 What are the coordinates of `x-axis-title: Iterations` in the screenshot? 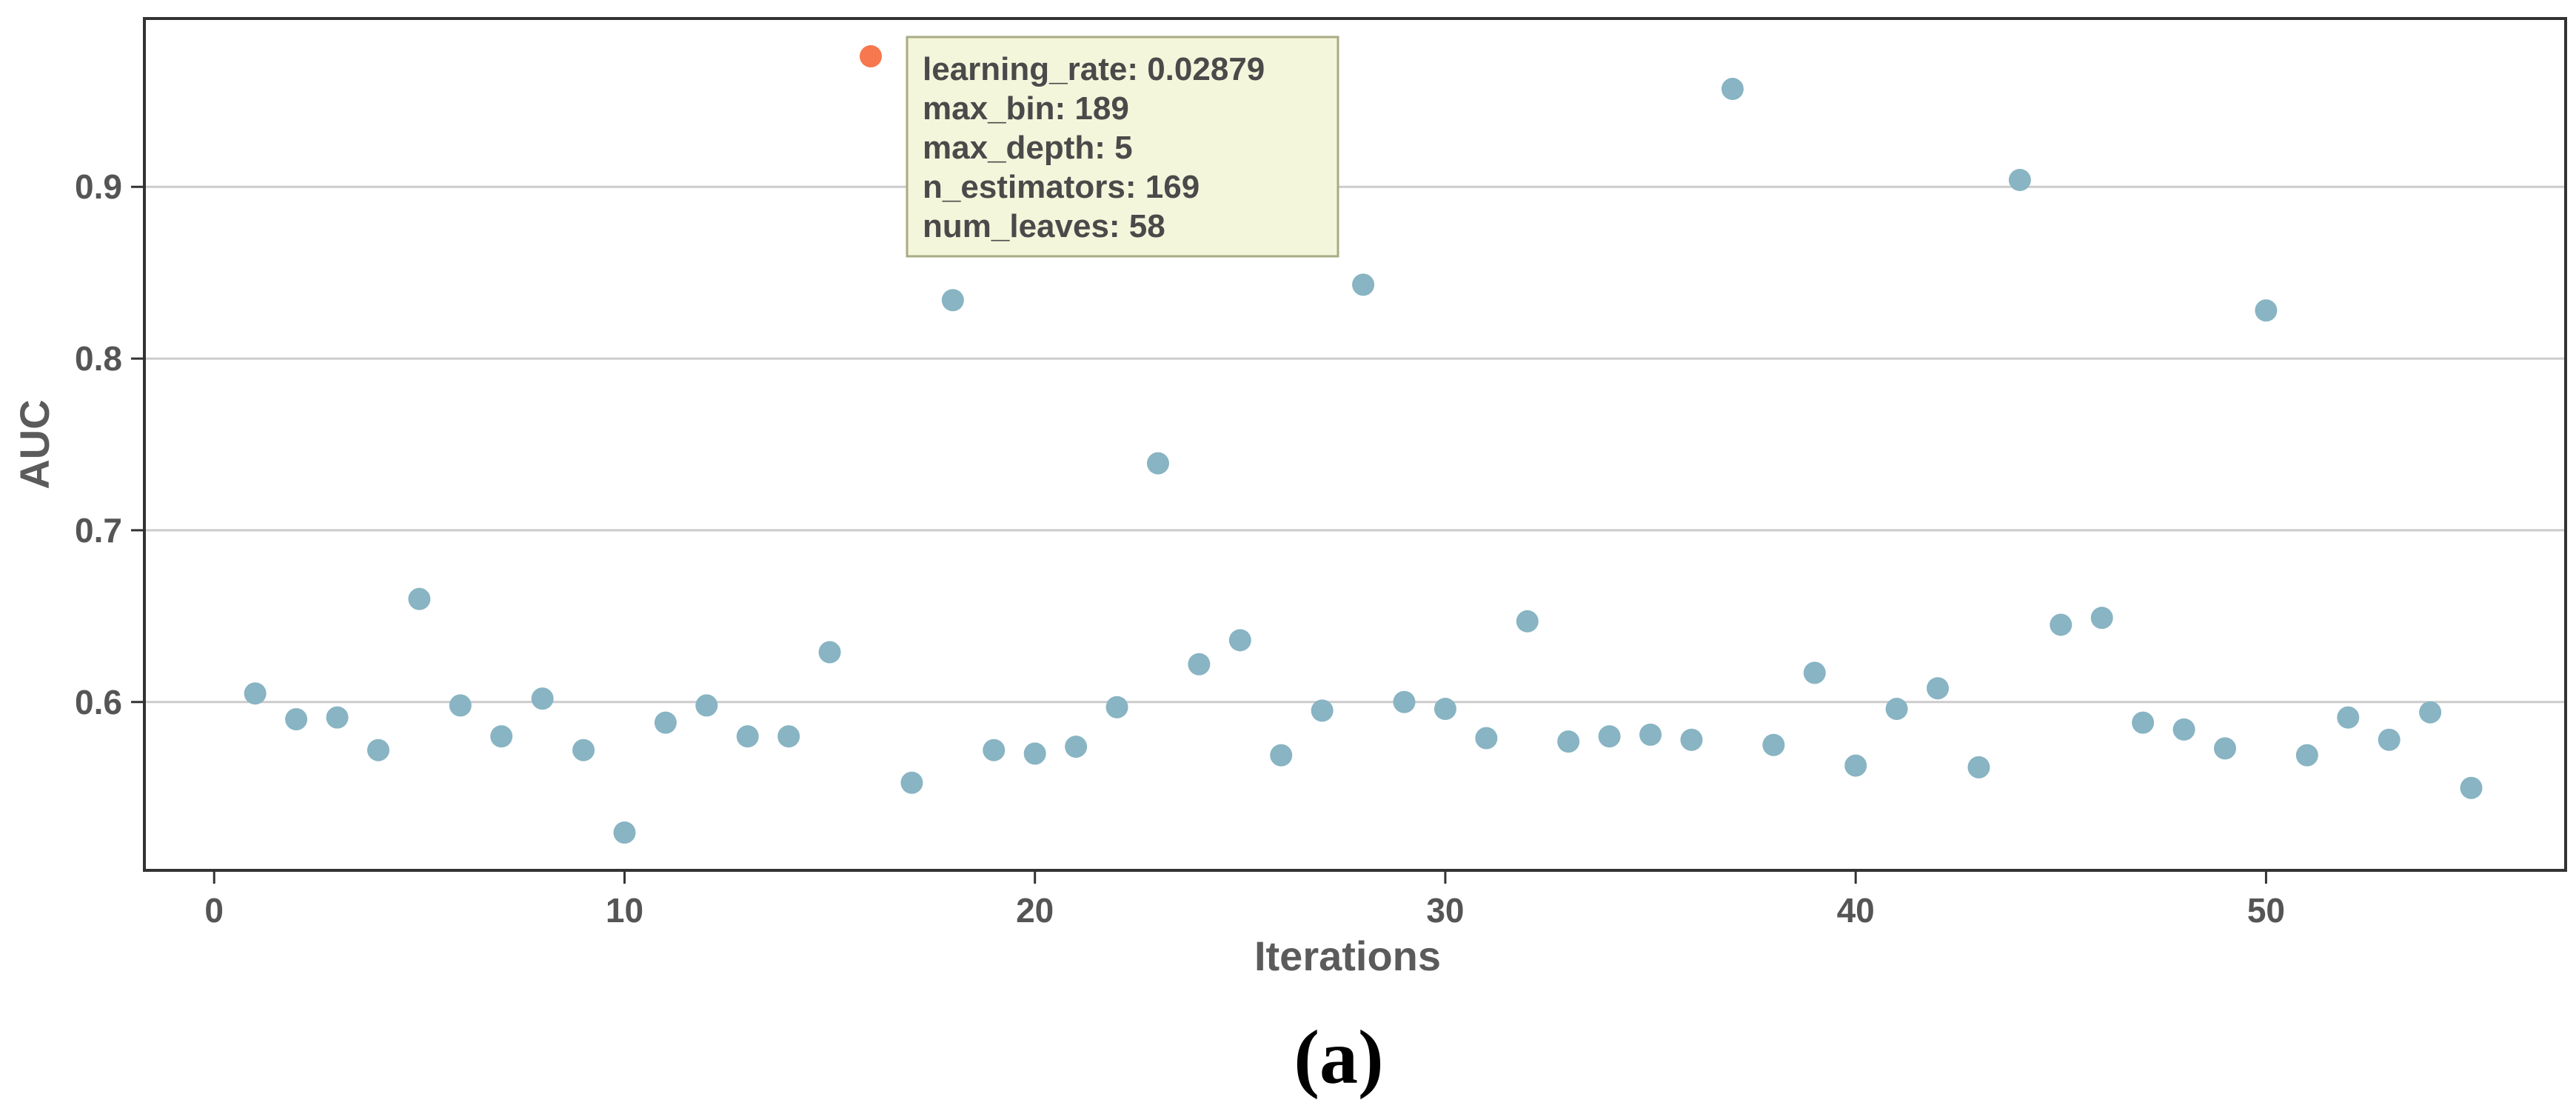 It's located at (1347, 956).